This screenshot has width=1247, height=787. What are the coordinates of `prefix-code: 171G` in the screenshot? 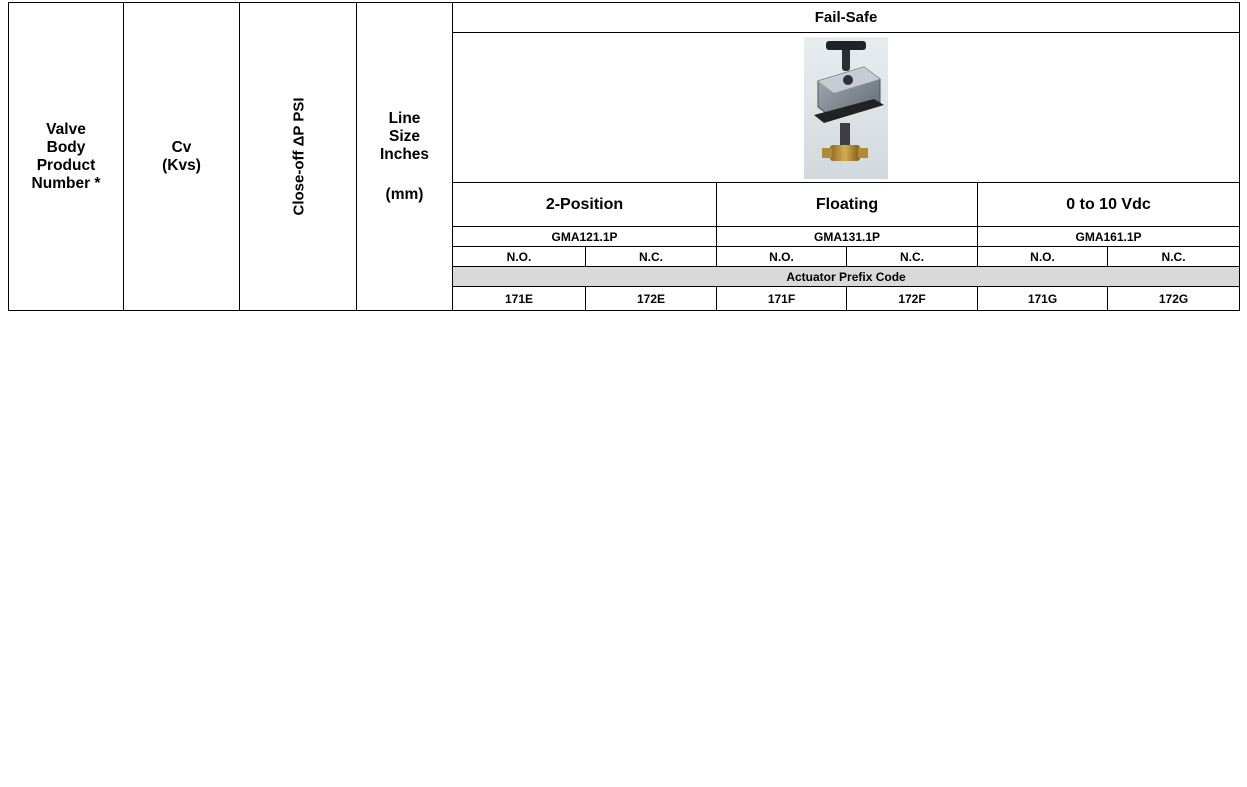 It's located at (1042, 298).